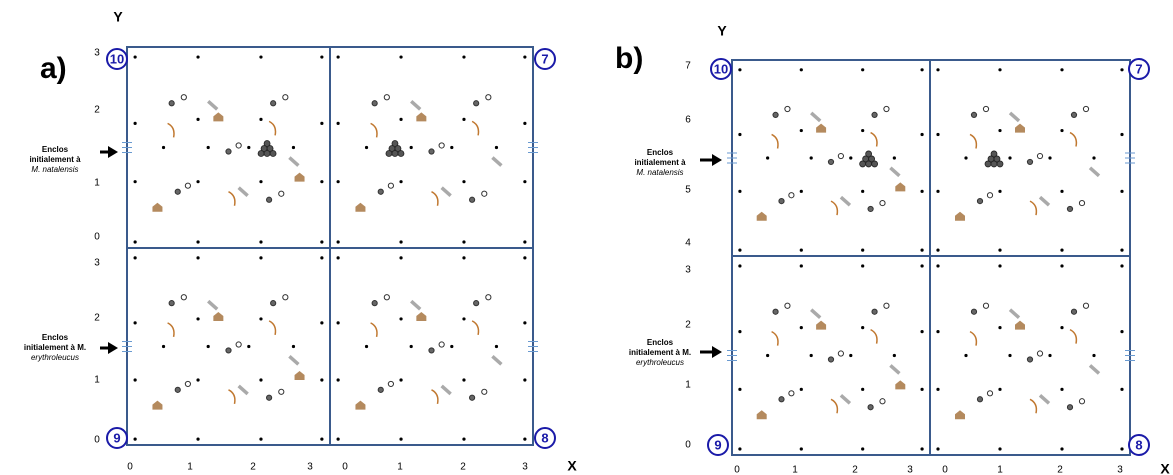 The height and width of the screenshot is (475, 1173). What do you see at coordinates (688, 243) in the screenshot?
I see `y-tick-label: 4` at bounding box center [688, 243].